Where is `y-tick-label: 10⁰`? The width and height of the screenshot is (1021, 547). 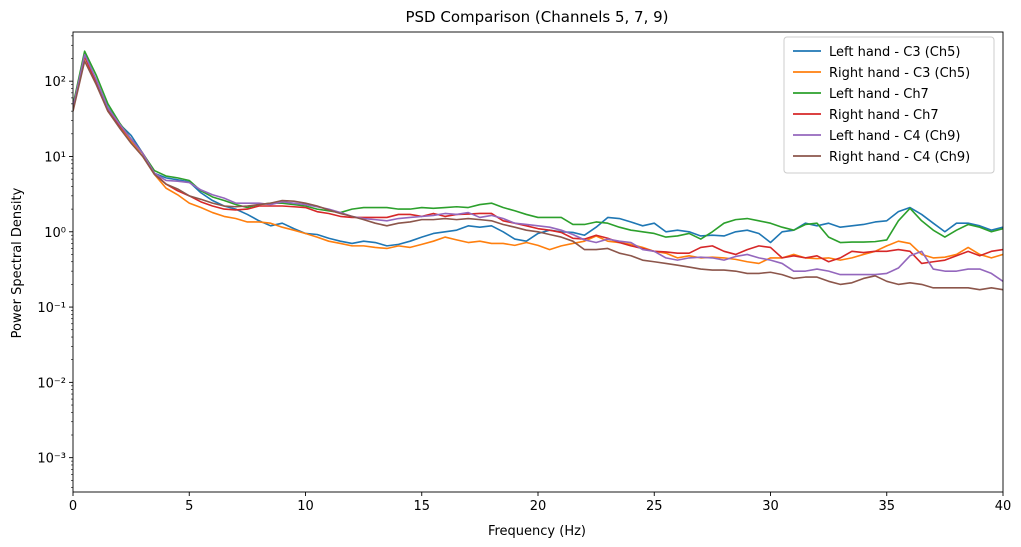 y-tick-label: 10⁰ is located at coordinates (55, 233).